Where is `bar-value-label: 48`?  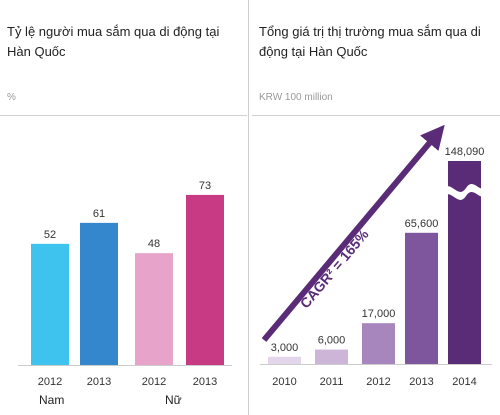 bar-value-label: 48 is located at coordinates (154, 244).